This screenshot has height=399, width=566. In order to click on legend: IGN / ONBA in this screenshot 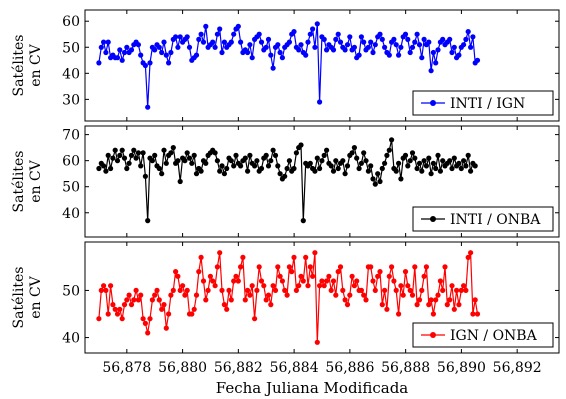, I will do `click(483, 335)`.